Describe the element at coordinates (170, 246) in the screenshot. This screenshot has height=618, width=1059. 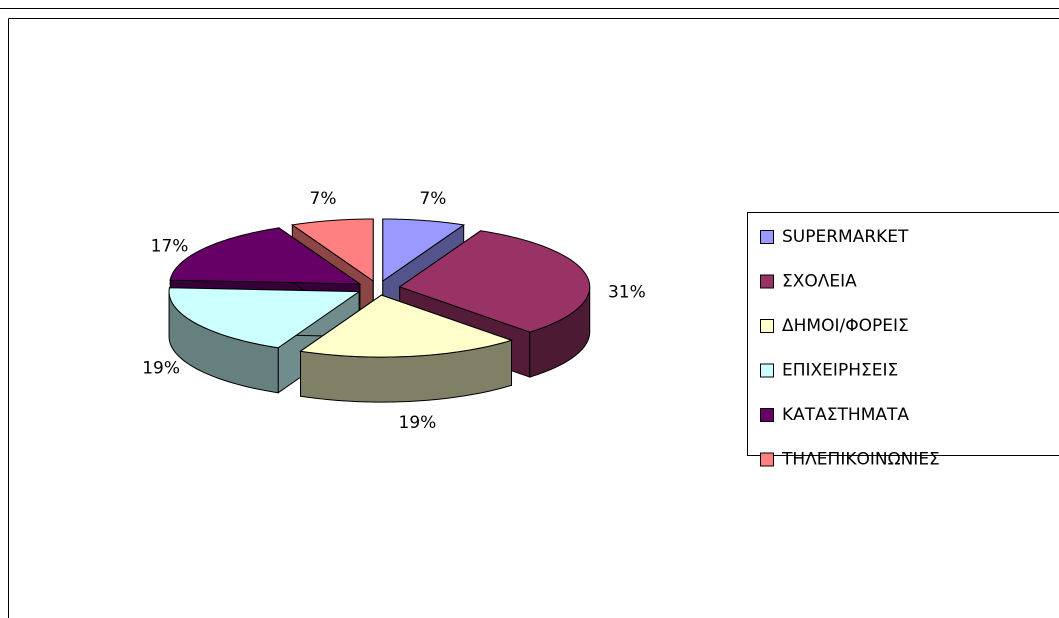
I see `data-label: 17%` at that location.